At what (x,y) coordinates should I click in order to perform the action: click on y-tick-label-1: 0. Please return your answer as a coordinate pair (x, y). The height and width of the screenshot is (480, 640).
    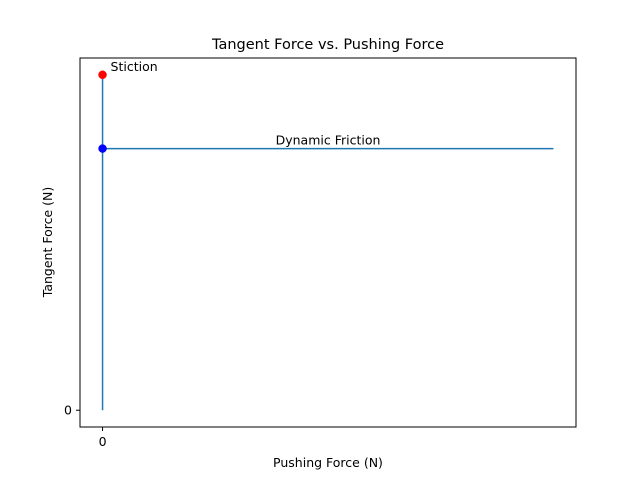
    Looking at the image, I should click on (68, 410).